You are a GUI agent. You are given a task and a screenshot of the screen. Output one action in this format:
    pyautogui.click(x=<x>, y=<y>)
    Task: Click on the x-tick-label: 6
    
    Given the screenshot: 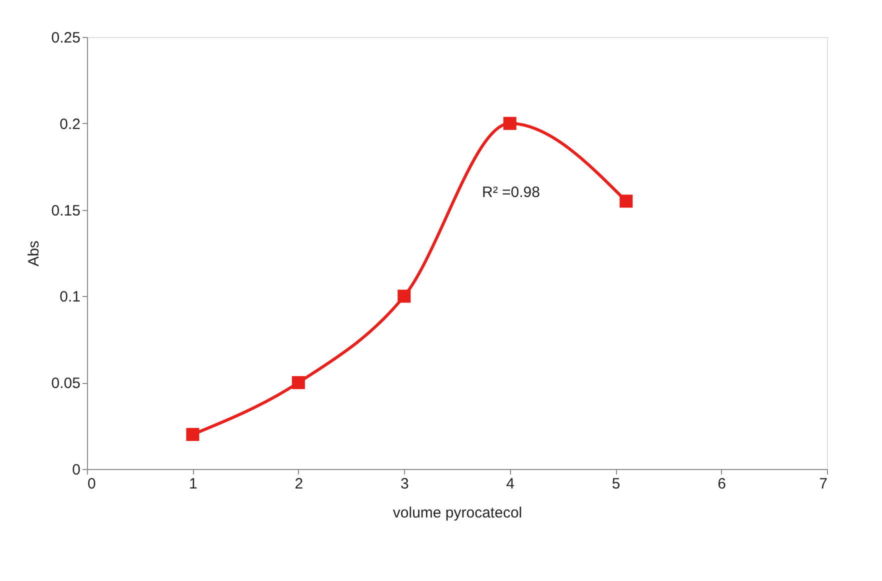 What is the action you would take?
    pyautogui.click(x=722, y=484)
    